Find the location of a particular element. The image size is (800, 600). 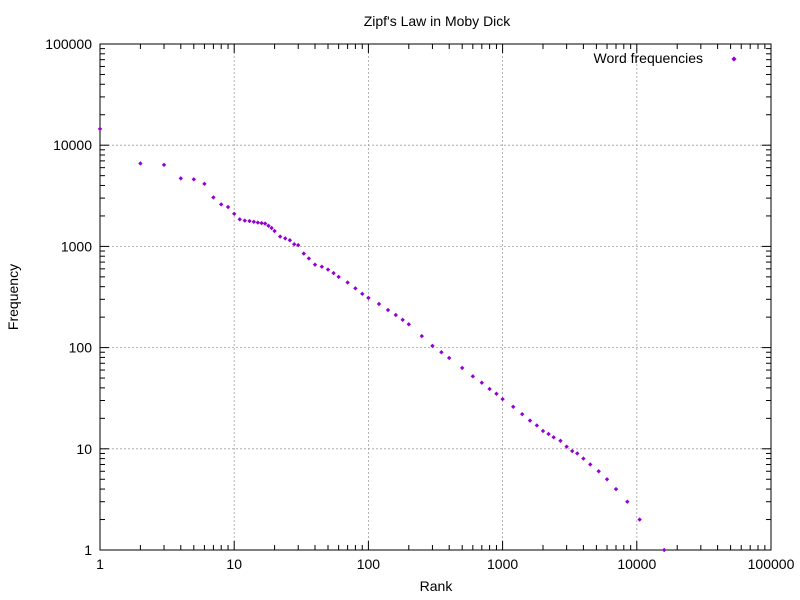

x-tick-labels: 1 10 100 1000 10000 100000 is located at coordinates (445, 564).